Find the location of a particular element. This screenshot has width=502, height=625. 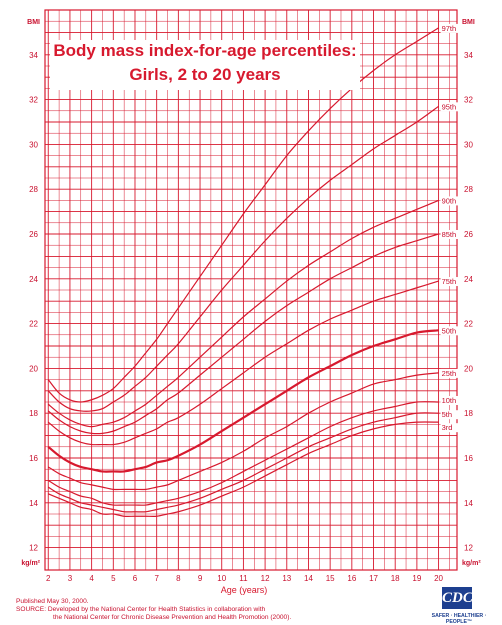

curve-25th is located at coordinates (243, 431).